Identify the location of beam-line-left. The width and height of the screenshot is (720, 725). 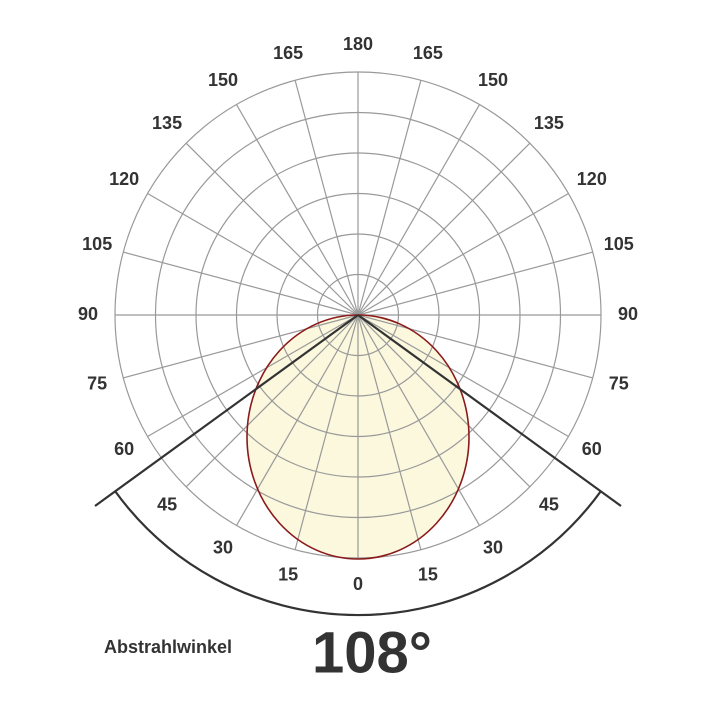
(226, 410).